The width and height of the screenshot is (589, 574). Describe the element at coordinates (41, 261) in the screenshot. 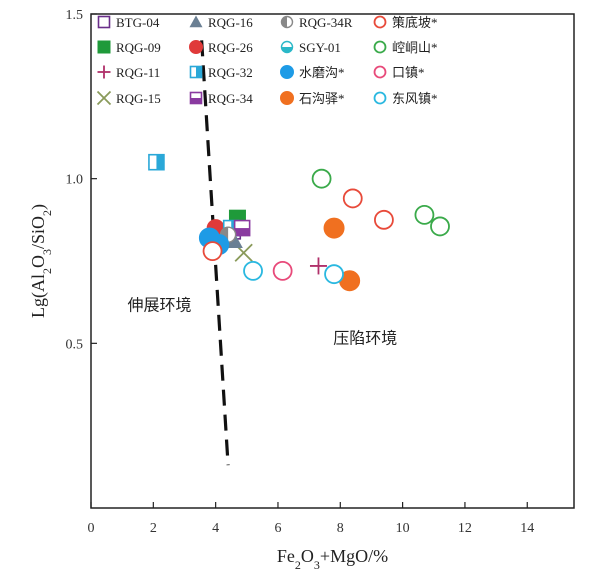

I see `y-axis-title: Lg(Al2O3/SiO2)` at that location.